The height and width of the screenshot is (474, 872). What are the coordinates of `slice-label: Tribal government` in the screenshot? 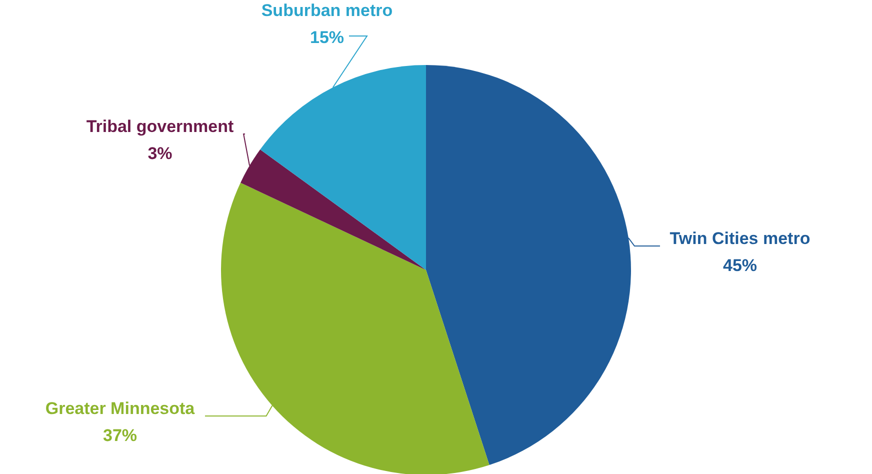 It's located at (160, 126).